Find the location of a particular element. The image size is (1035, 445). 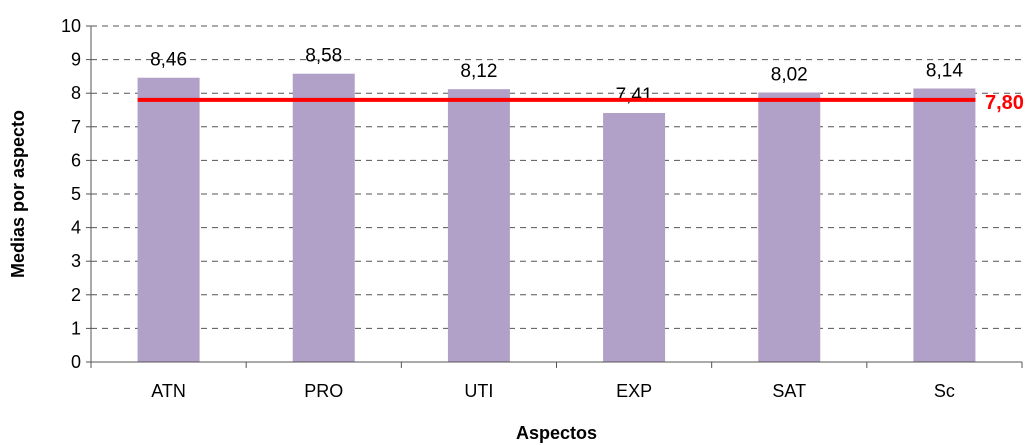

x-tick-label: UTI is located at coordinates (478, 391).